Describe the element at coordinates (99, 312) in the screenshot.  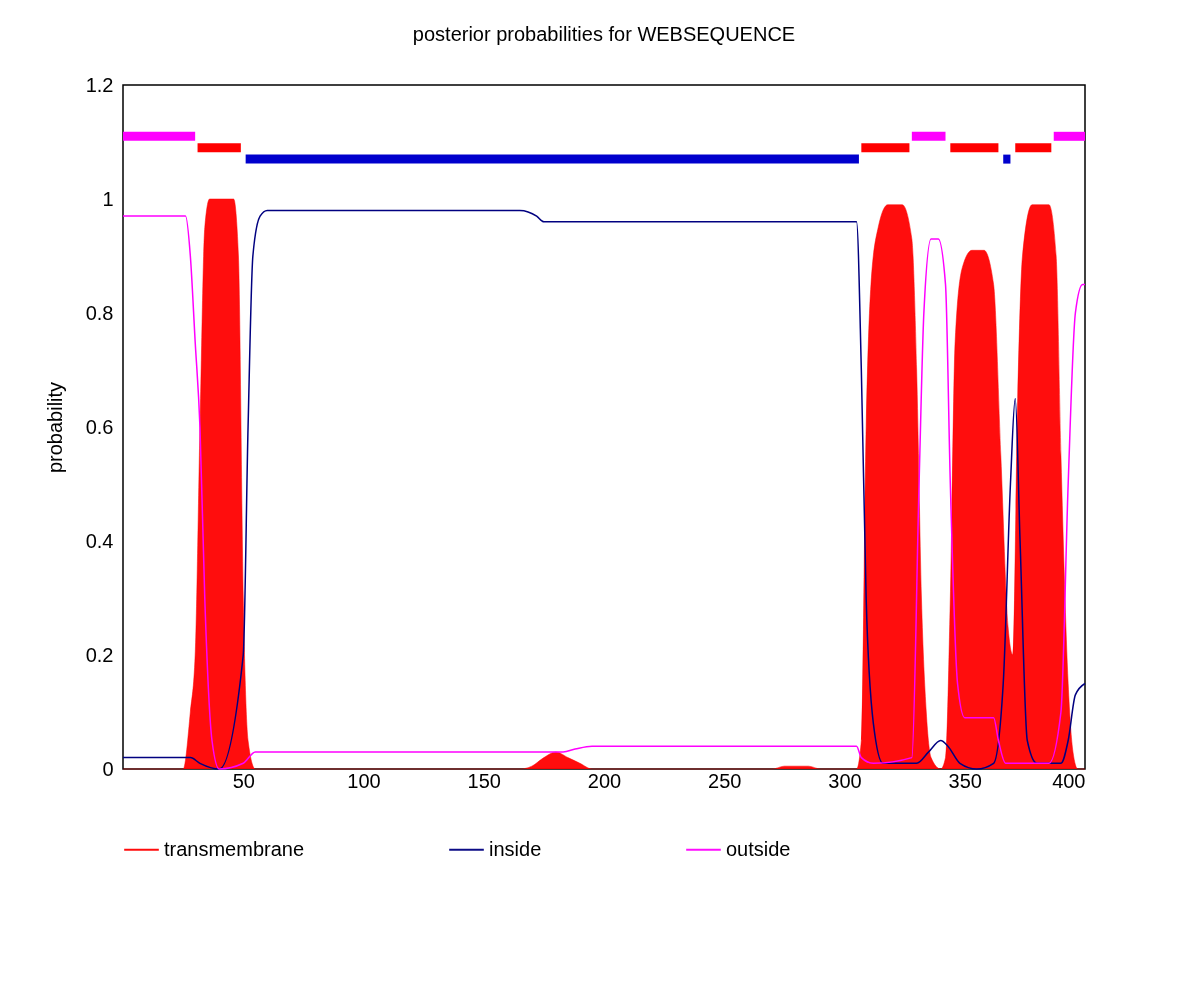
I see `y-tick-label: 0.8` at that location.